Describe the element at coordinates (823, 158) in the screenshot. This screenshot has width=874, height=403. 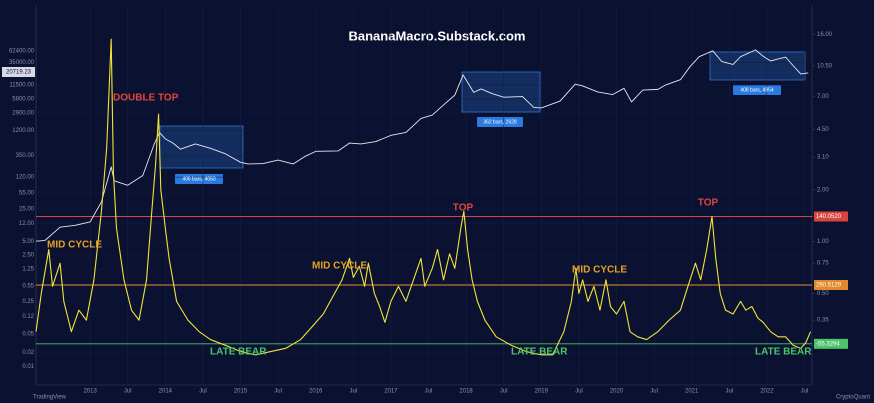
I see `y2-tick-label: 3.10` at that location.